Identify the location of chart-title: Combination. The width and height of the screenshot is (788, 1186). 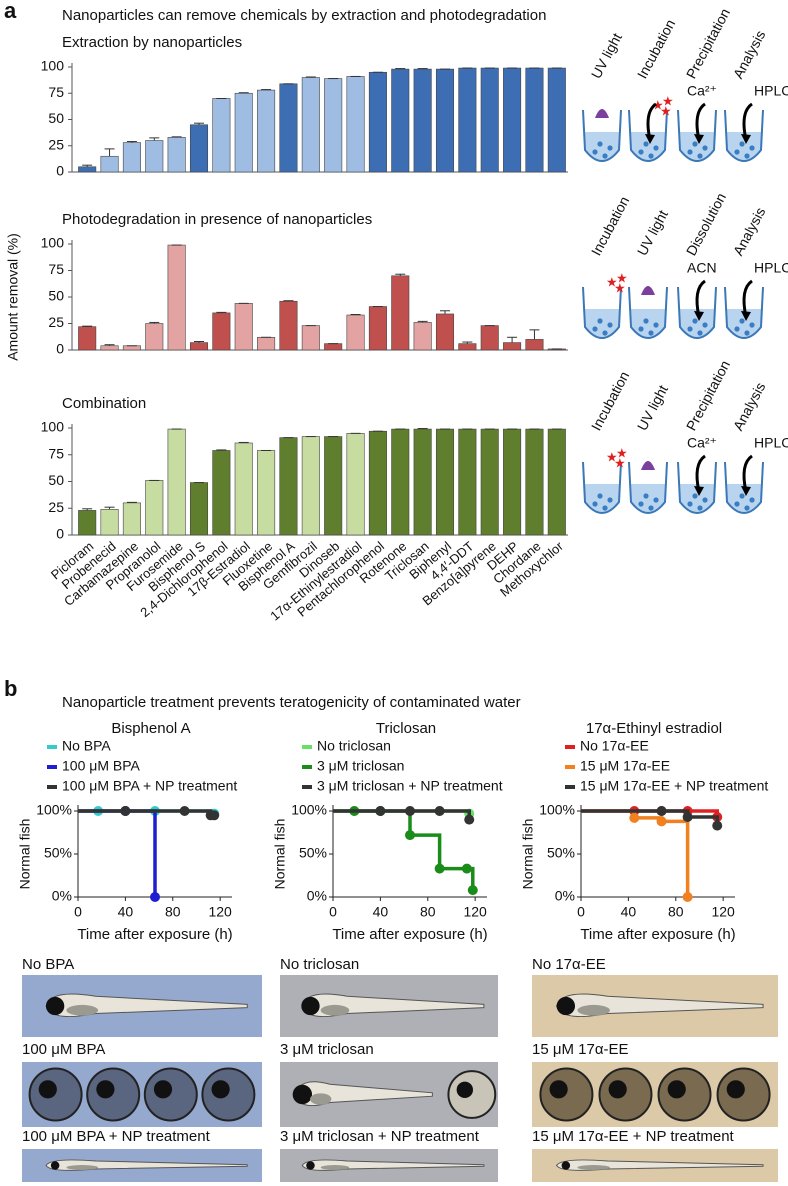
(104, 403).